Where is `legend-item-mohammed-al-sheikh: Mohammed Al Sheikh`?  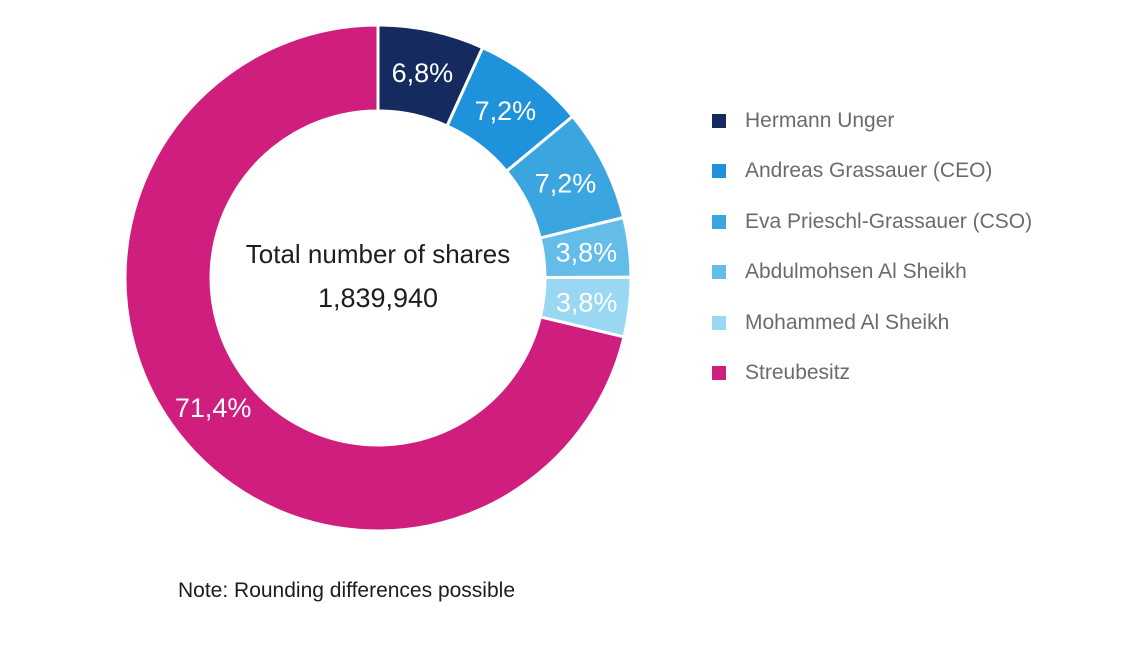
legend-item-mohammed-al-sheikh: Mohammed Al Sheikh is located at coordinates (872, 322).